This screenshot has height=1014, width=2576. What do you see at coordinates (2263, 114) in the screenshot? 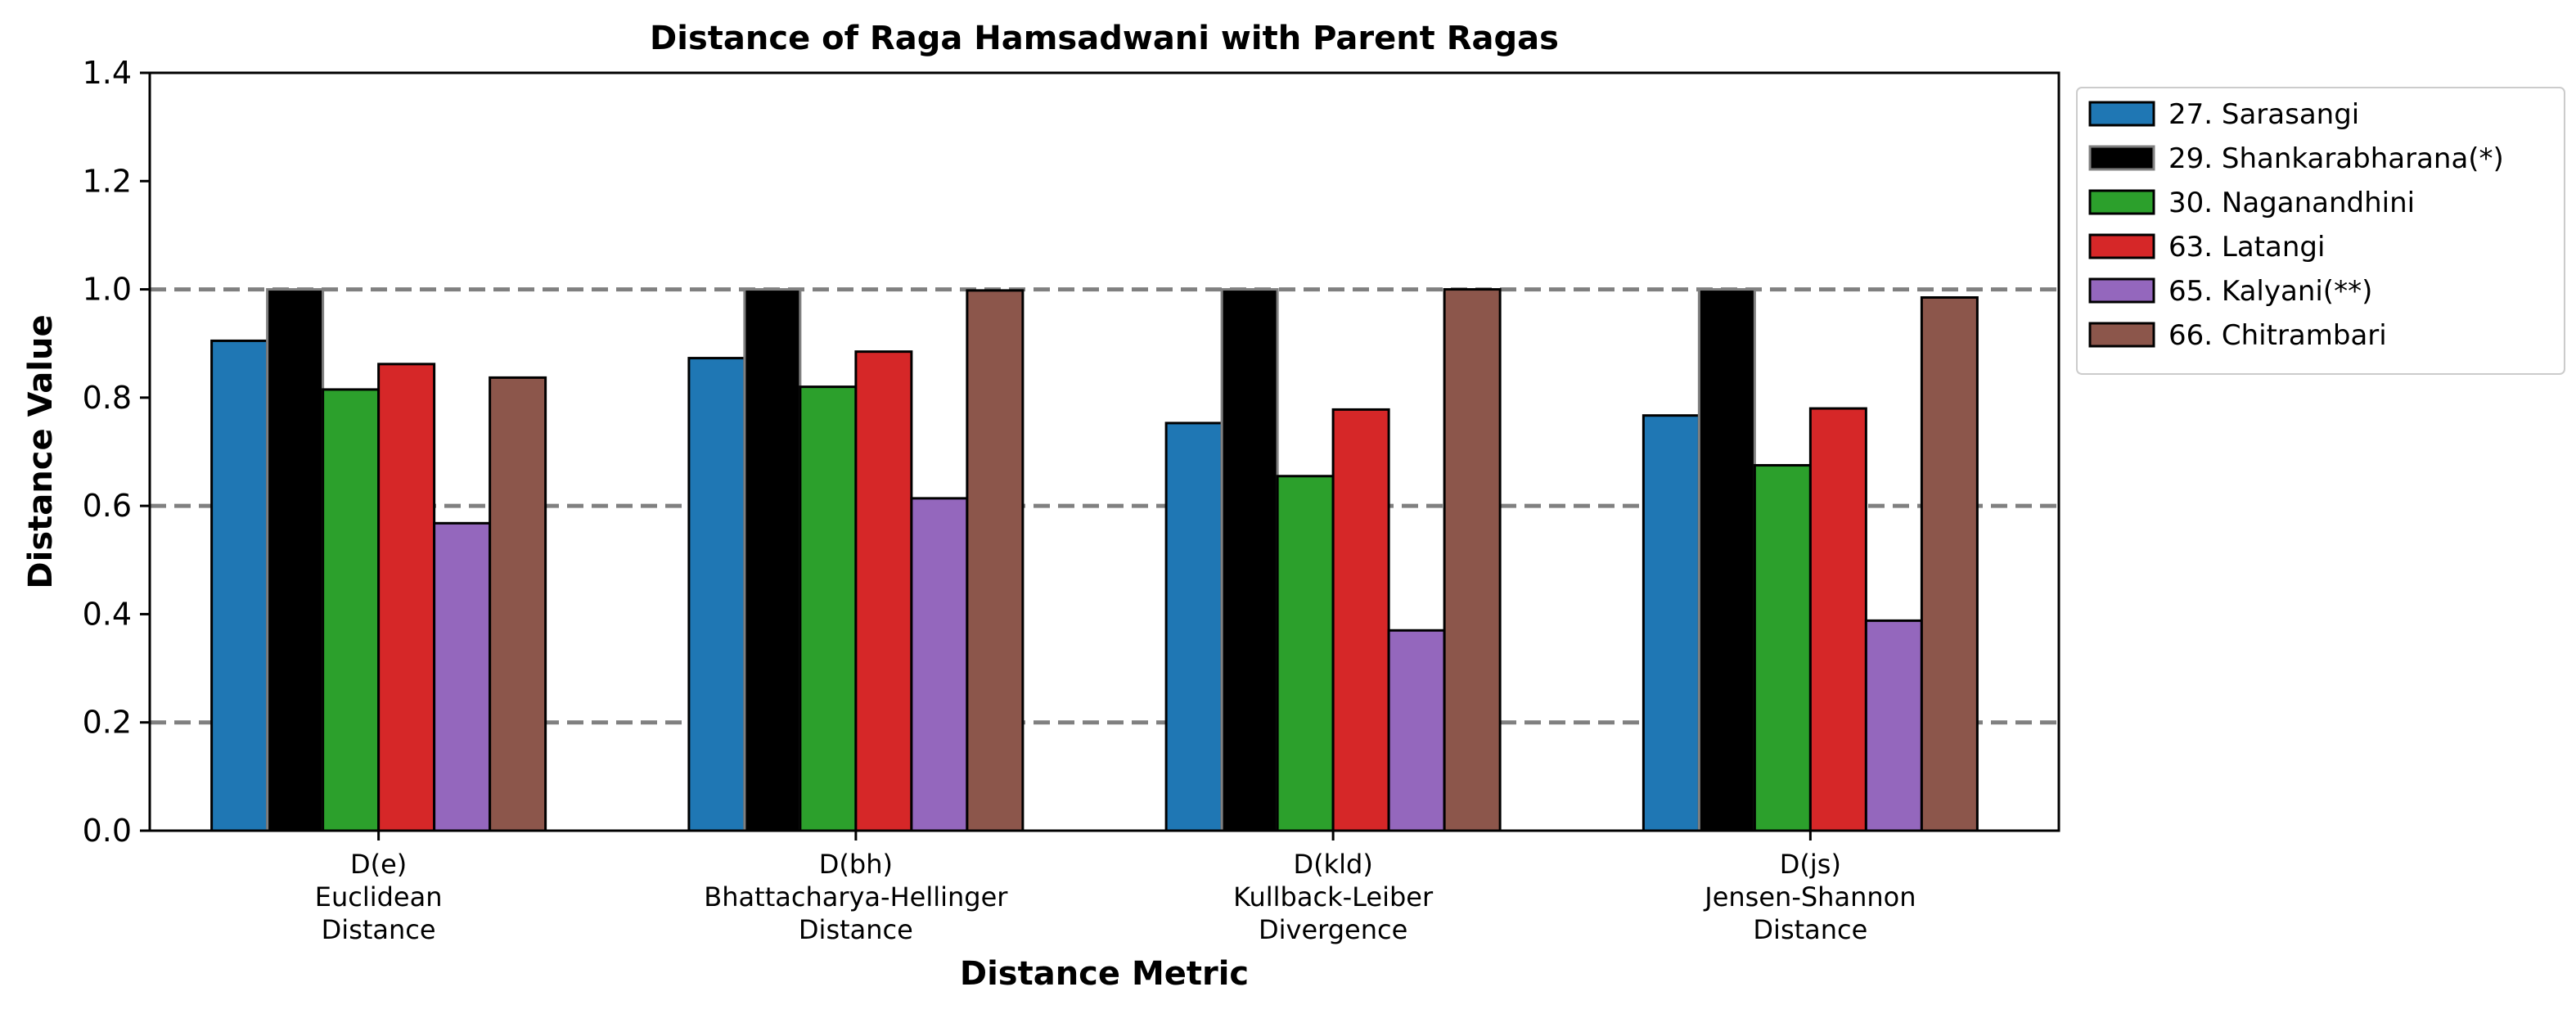
I see `legend-label-1: 27. Sarasangi` at bounding box center [2263, 114].